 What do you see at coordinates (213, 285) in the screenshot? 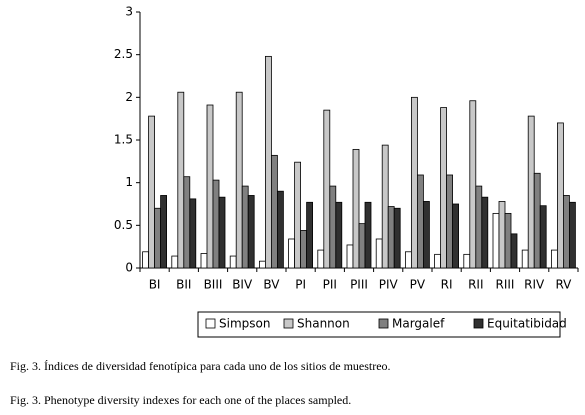
I see `x-tick-label: BIII` at bounding box center [213, 285].